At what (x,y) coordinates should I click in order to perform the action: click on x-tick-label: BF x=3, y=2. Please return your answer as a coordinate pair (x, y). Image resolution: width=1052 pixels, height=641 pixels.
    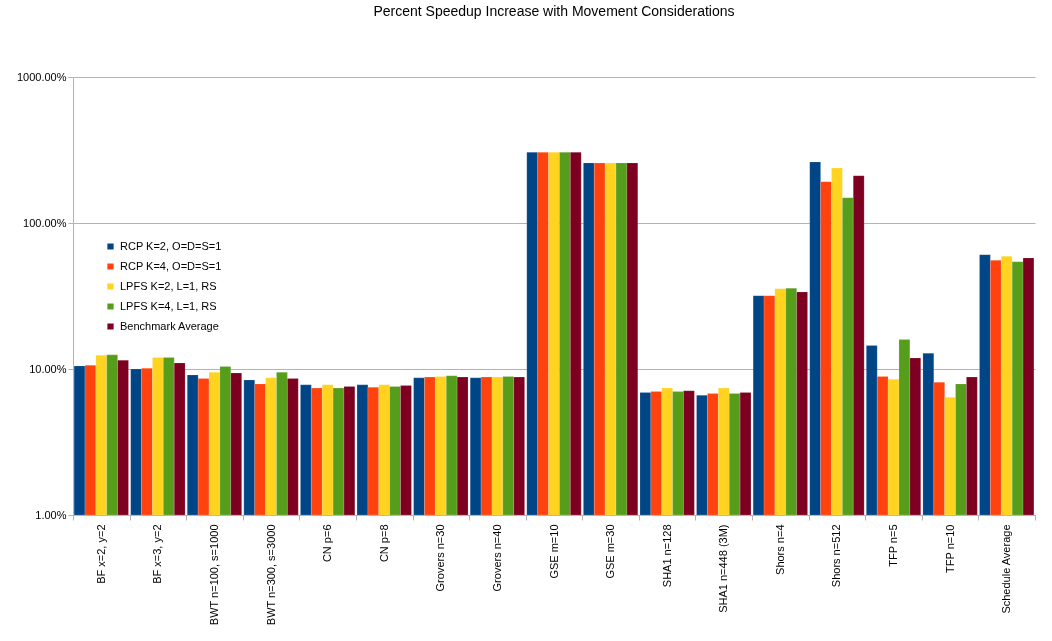
    Looking at the image, I should click on (157, 554).